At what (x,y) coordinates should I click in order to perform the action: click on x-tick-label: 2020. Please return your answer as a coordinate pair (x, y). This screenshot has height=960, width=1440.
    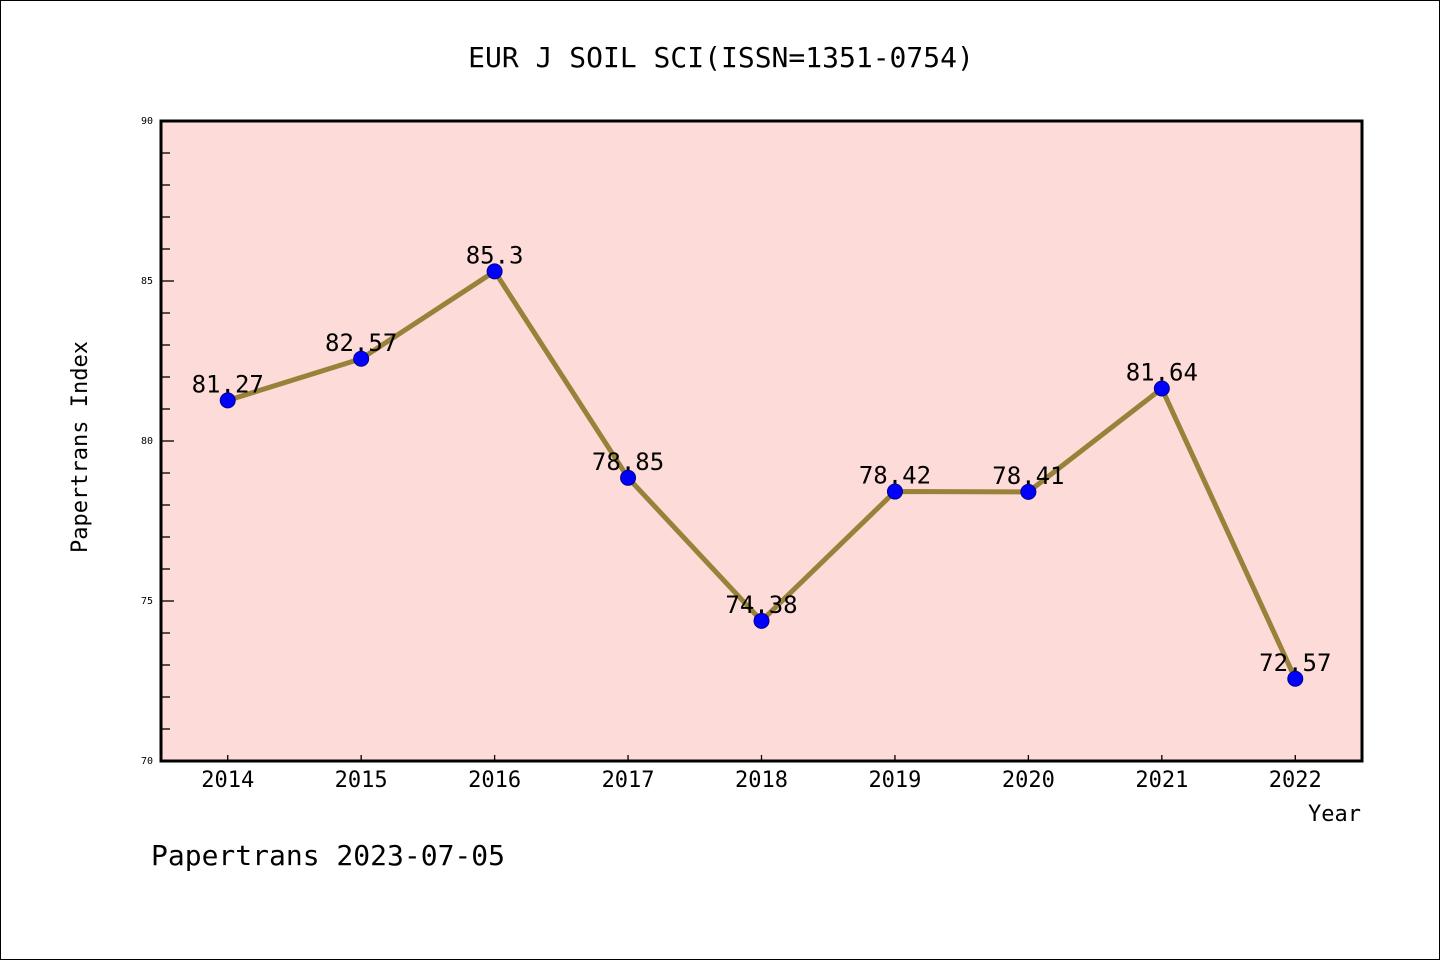
    Looking at the image, I should click on (1028, 780).